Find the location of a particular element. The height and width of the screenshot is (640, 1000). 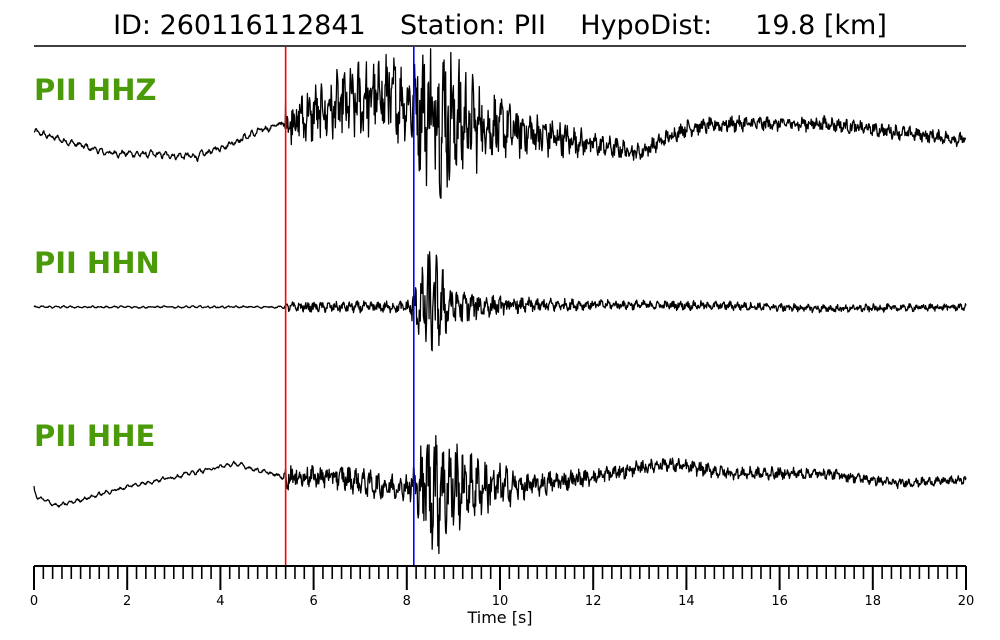

x-tick-label: 20 is located at coordinates (966, 601).